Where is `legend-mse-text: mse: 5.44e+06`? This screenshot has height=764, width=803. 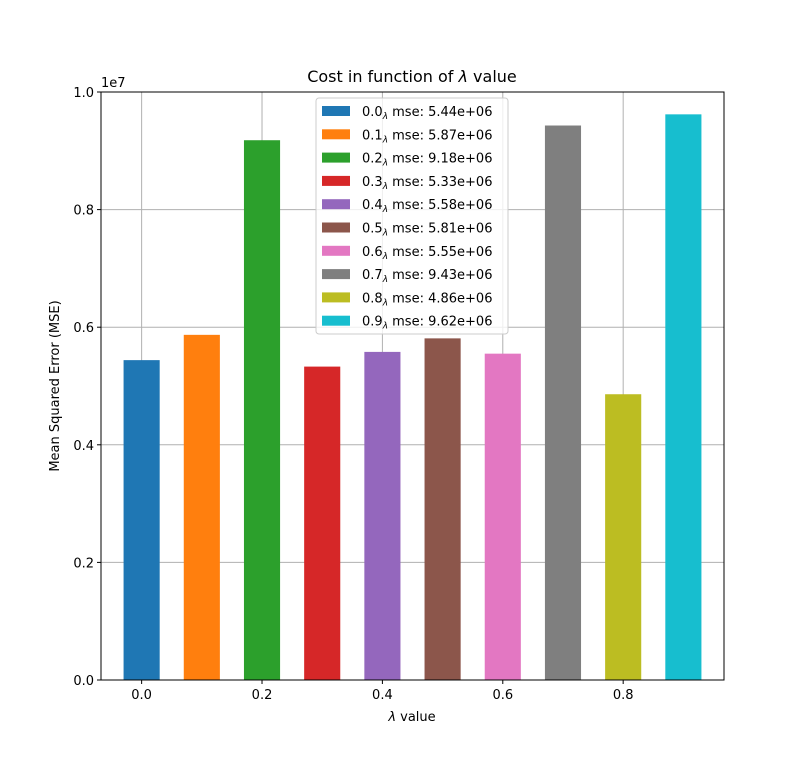 legend-mse-text: mse: 5.44e+06 is located at coordinates (440, 112).